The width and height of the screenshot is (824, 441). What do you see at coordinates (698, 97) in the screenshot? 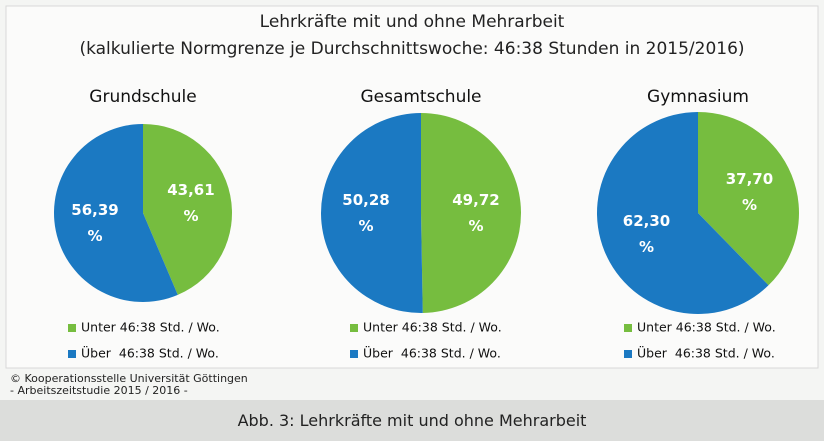
I see `pie-title: Gymnasium` at bounding box center [698, 97].